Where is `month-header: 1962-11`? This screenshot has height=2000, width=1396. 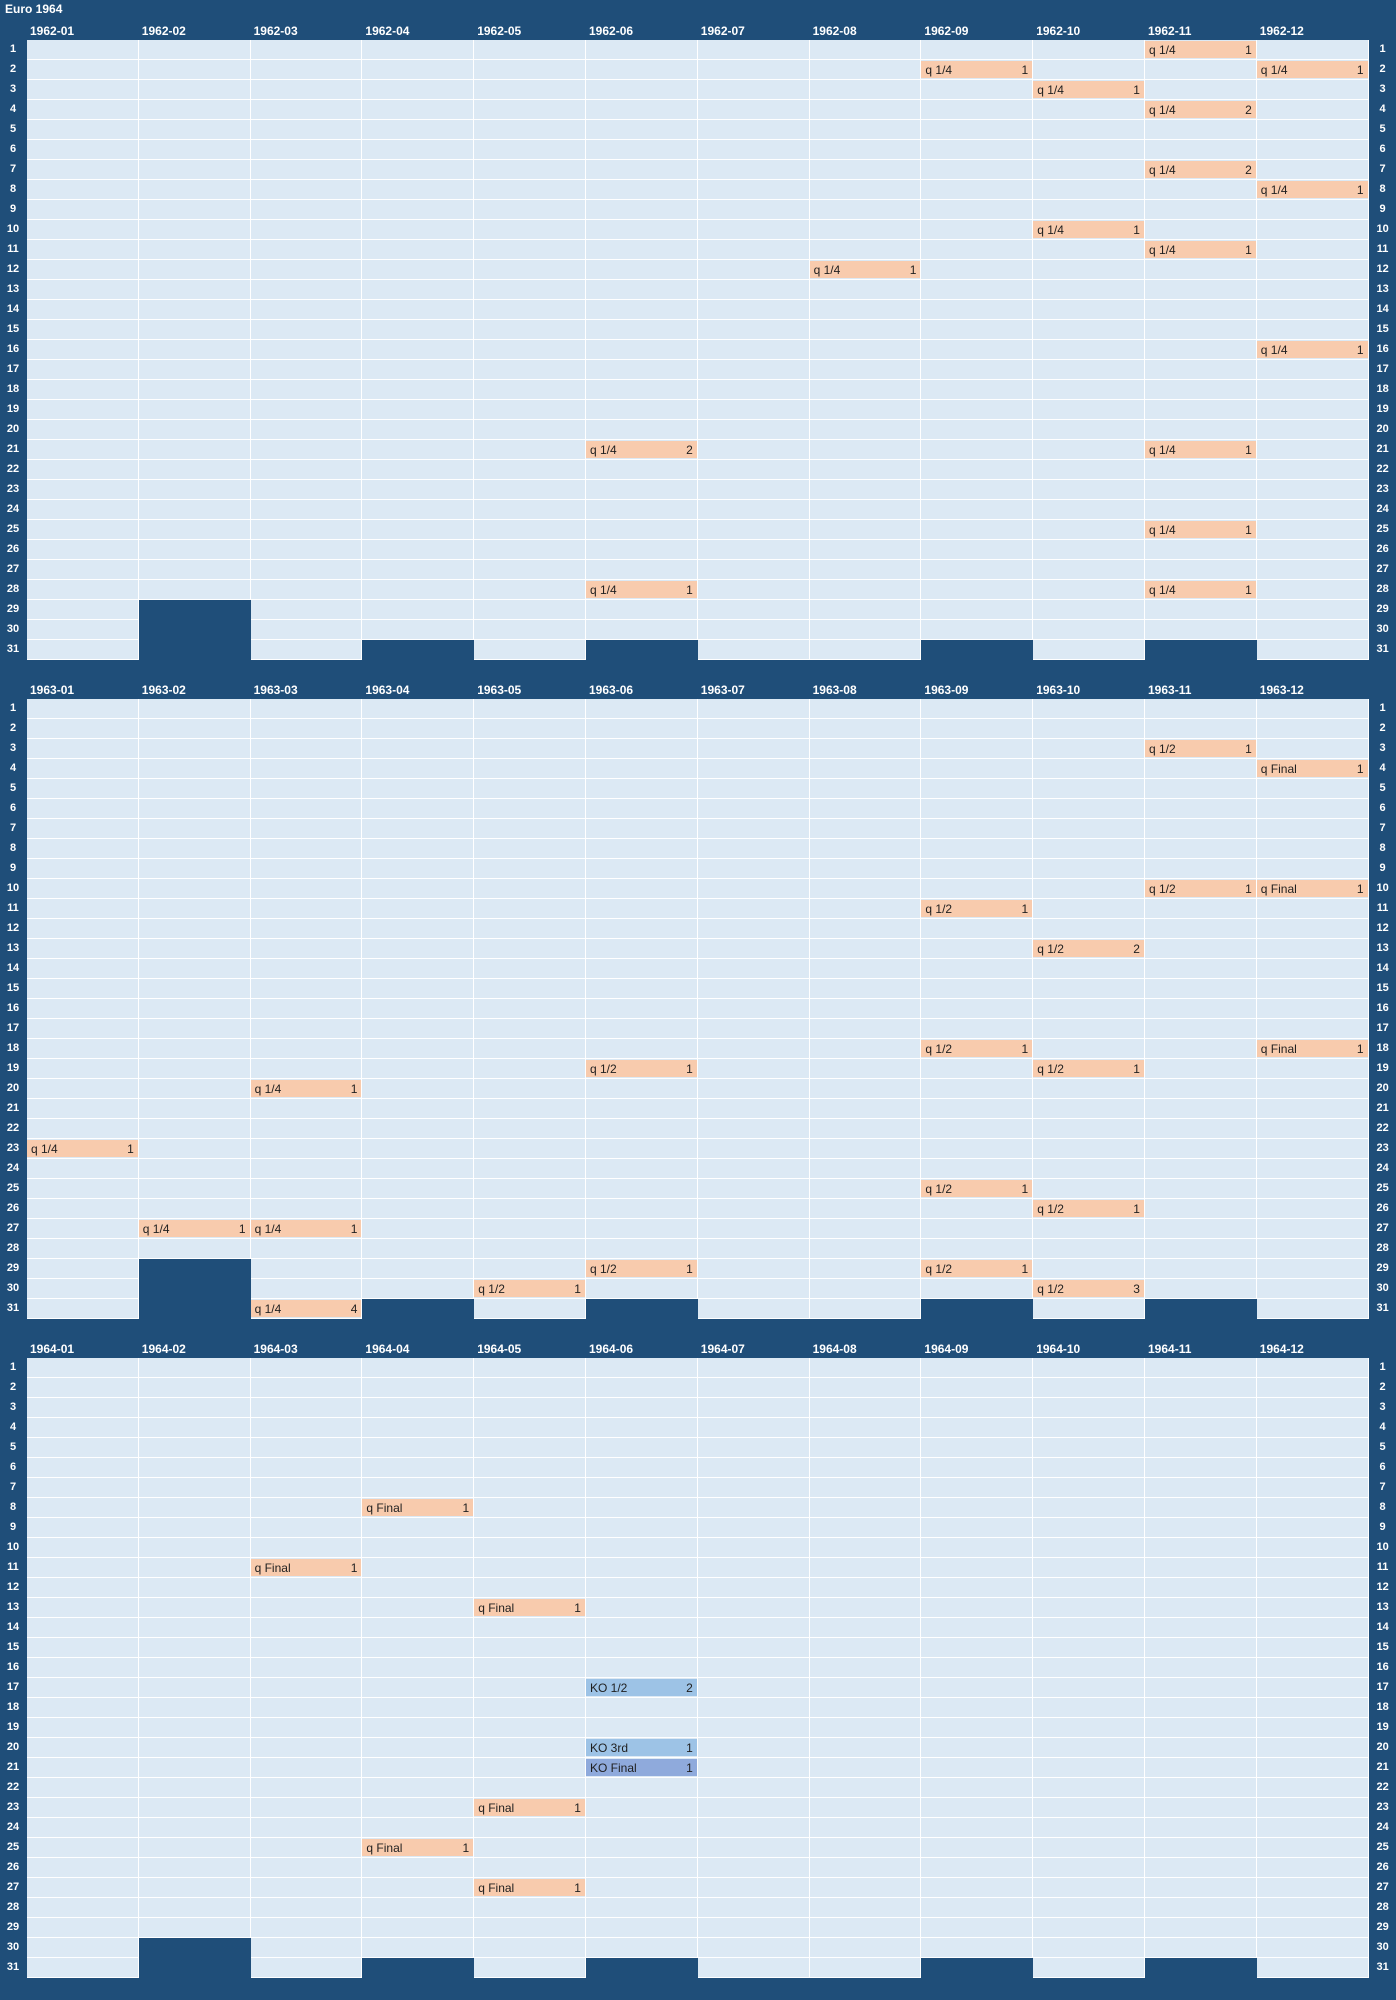
month-header: 1962-11 is located at coordinates (1170, 31).